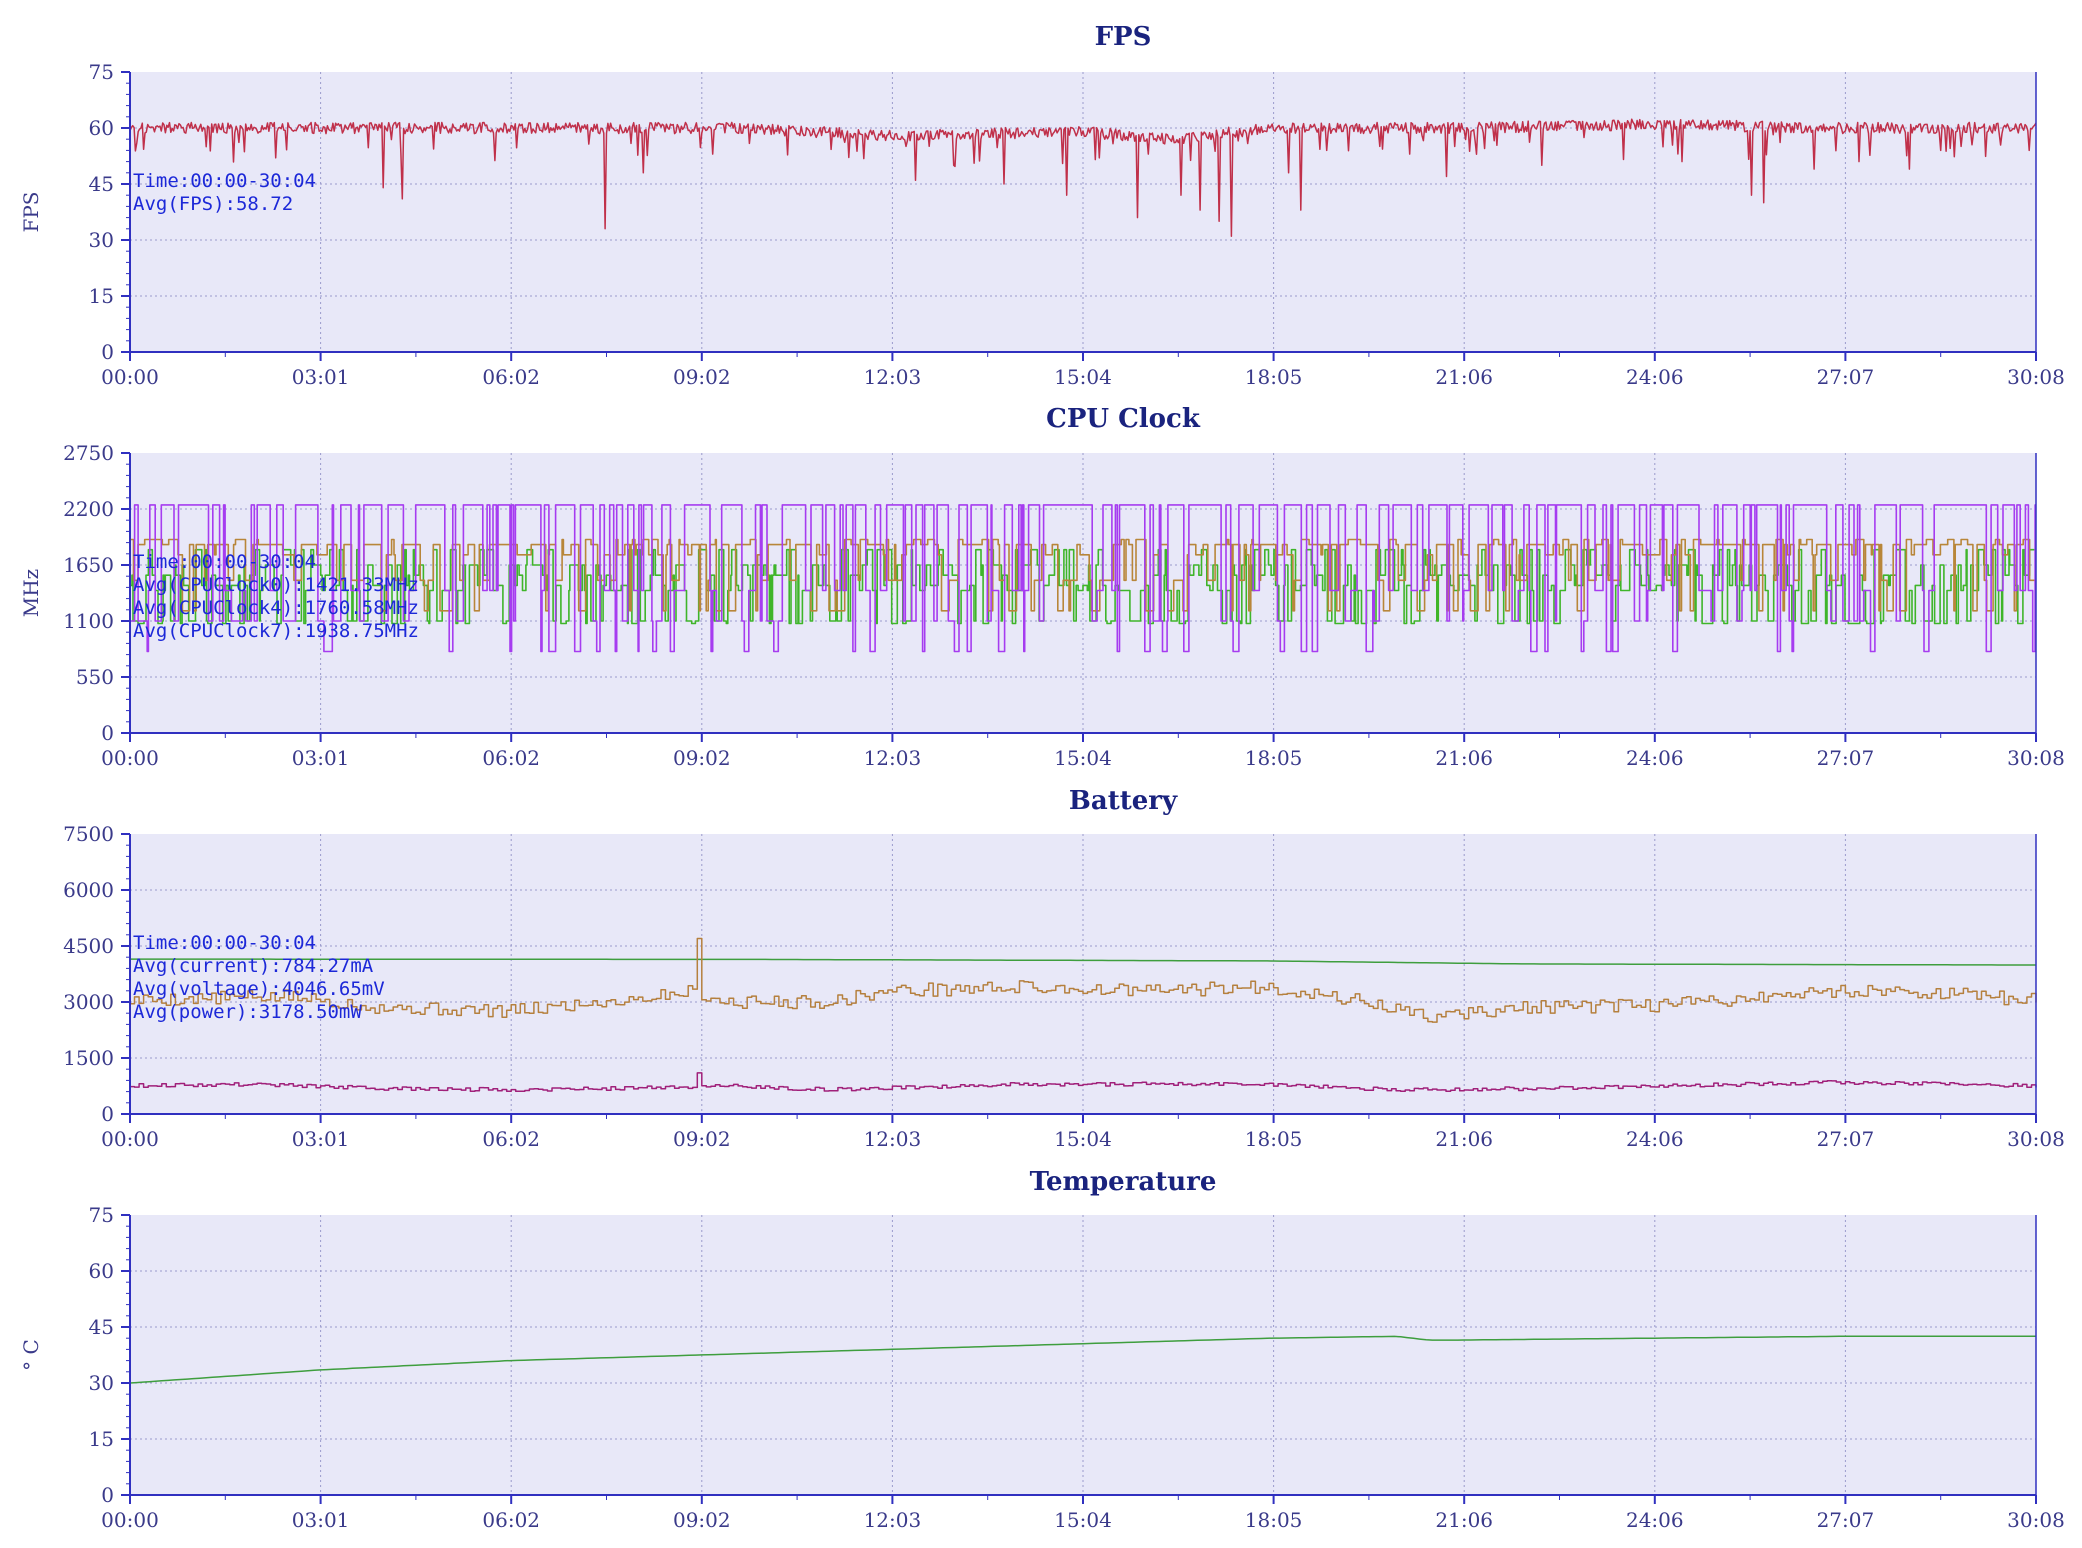  What do you see at coordinates (88, 946) in the screenshot?
I see `y-tick-label: 4500` at bounding box center [88, 946].